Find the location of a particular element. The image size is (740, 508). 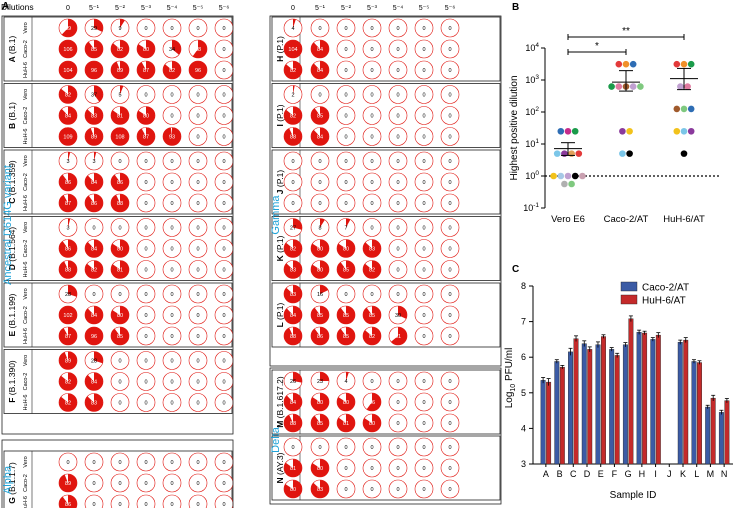

row-lineage-label: N (AY.3) is located at coordinates (280, 467).